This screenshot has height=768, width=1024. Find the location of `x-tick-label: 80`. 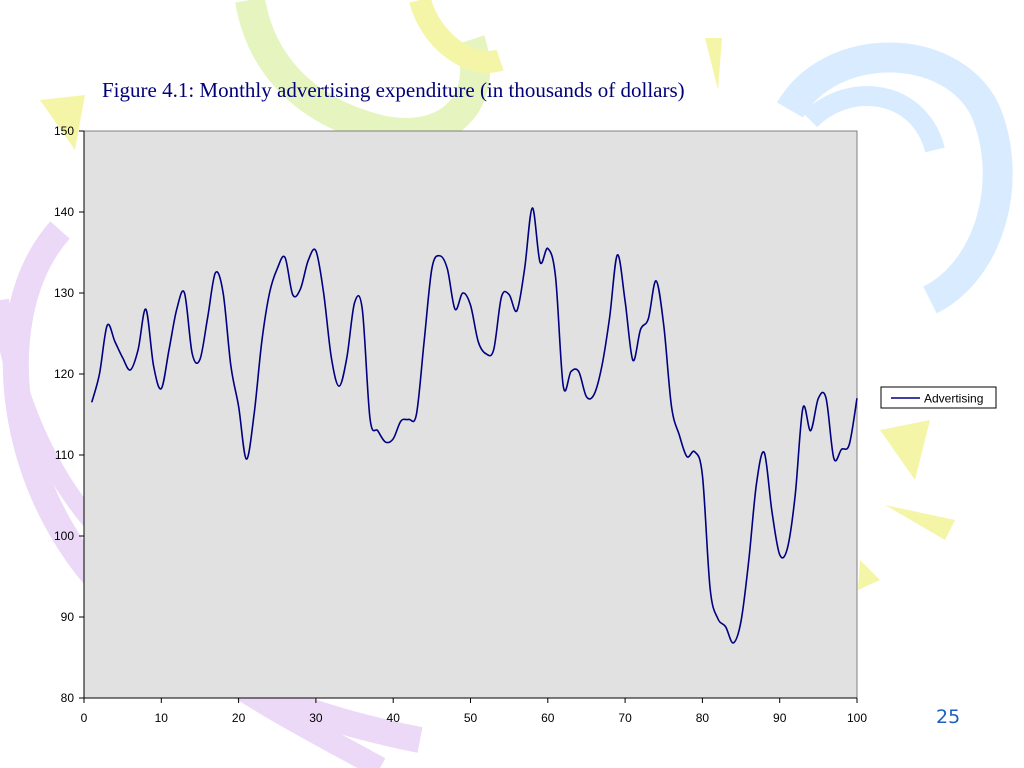

x-tick-label: 80 is located at coordinates (703, 718).